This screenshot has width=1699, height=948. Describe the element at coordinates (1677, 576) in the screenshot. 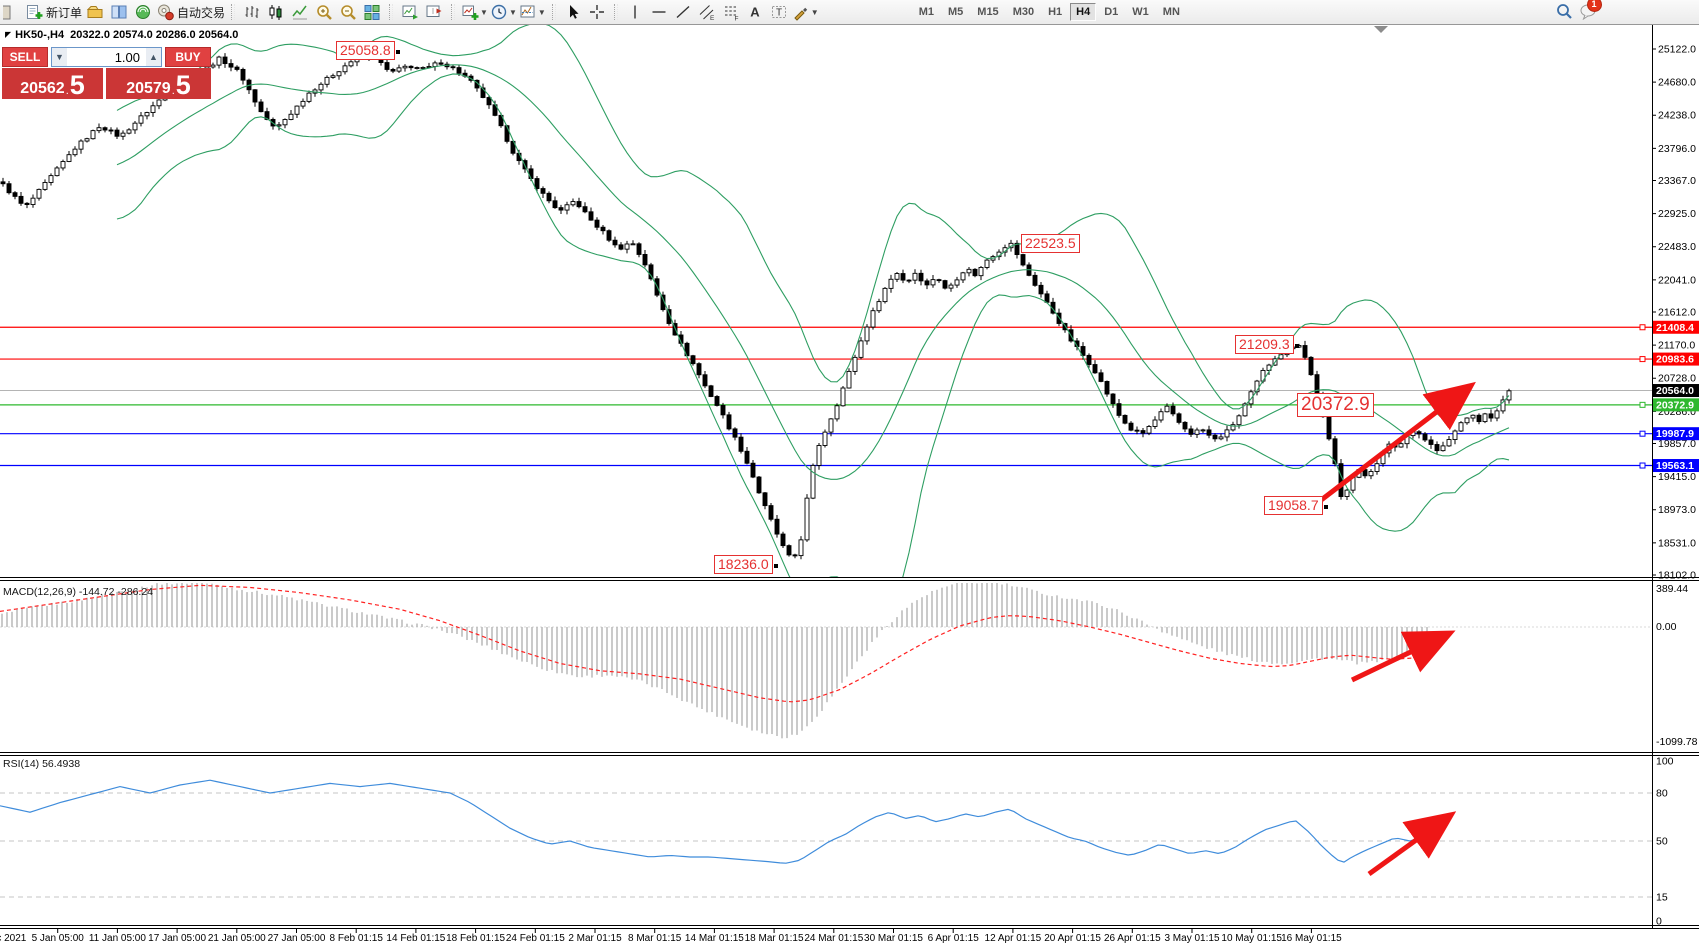

I see `svg-text: 18102.0` at that location.